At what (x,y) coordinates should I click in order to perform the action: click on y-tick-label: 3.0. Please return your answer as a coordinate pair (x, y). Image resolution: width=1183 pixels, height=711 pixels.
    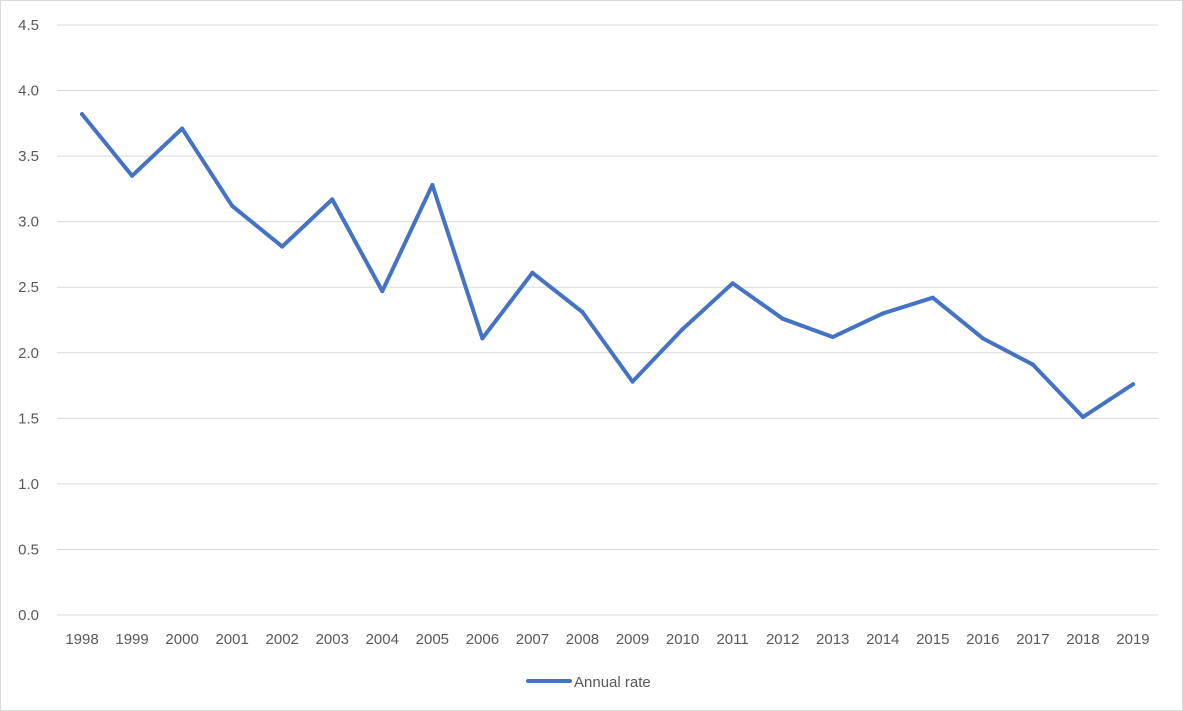
    Looking at the image, I should click on (28, 222).